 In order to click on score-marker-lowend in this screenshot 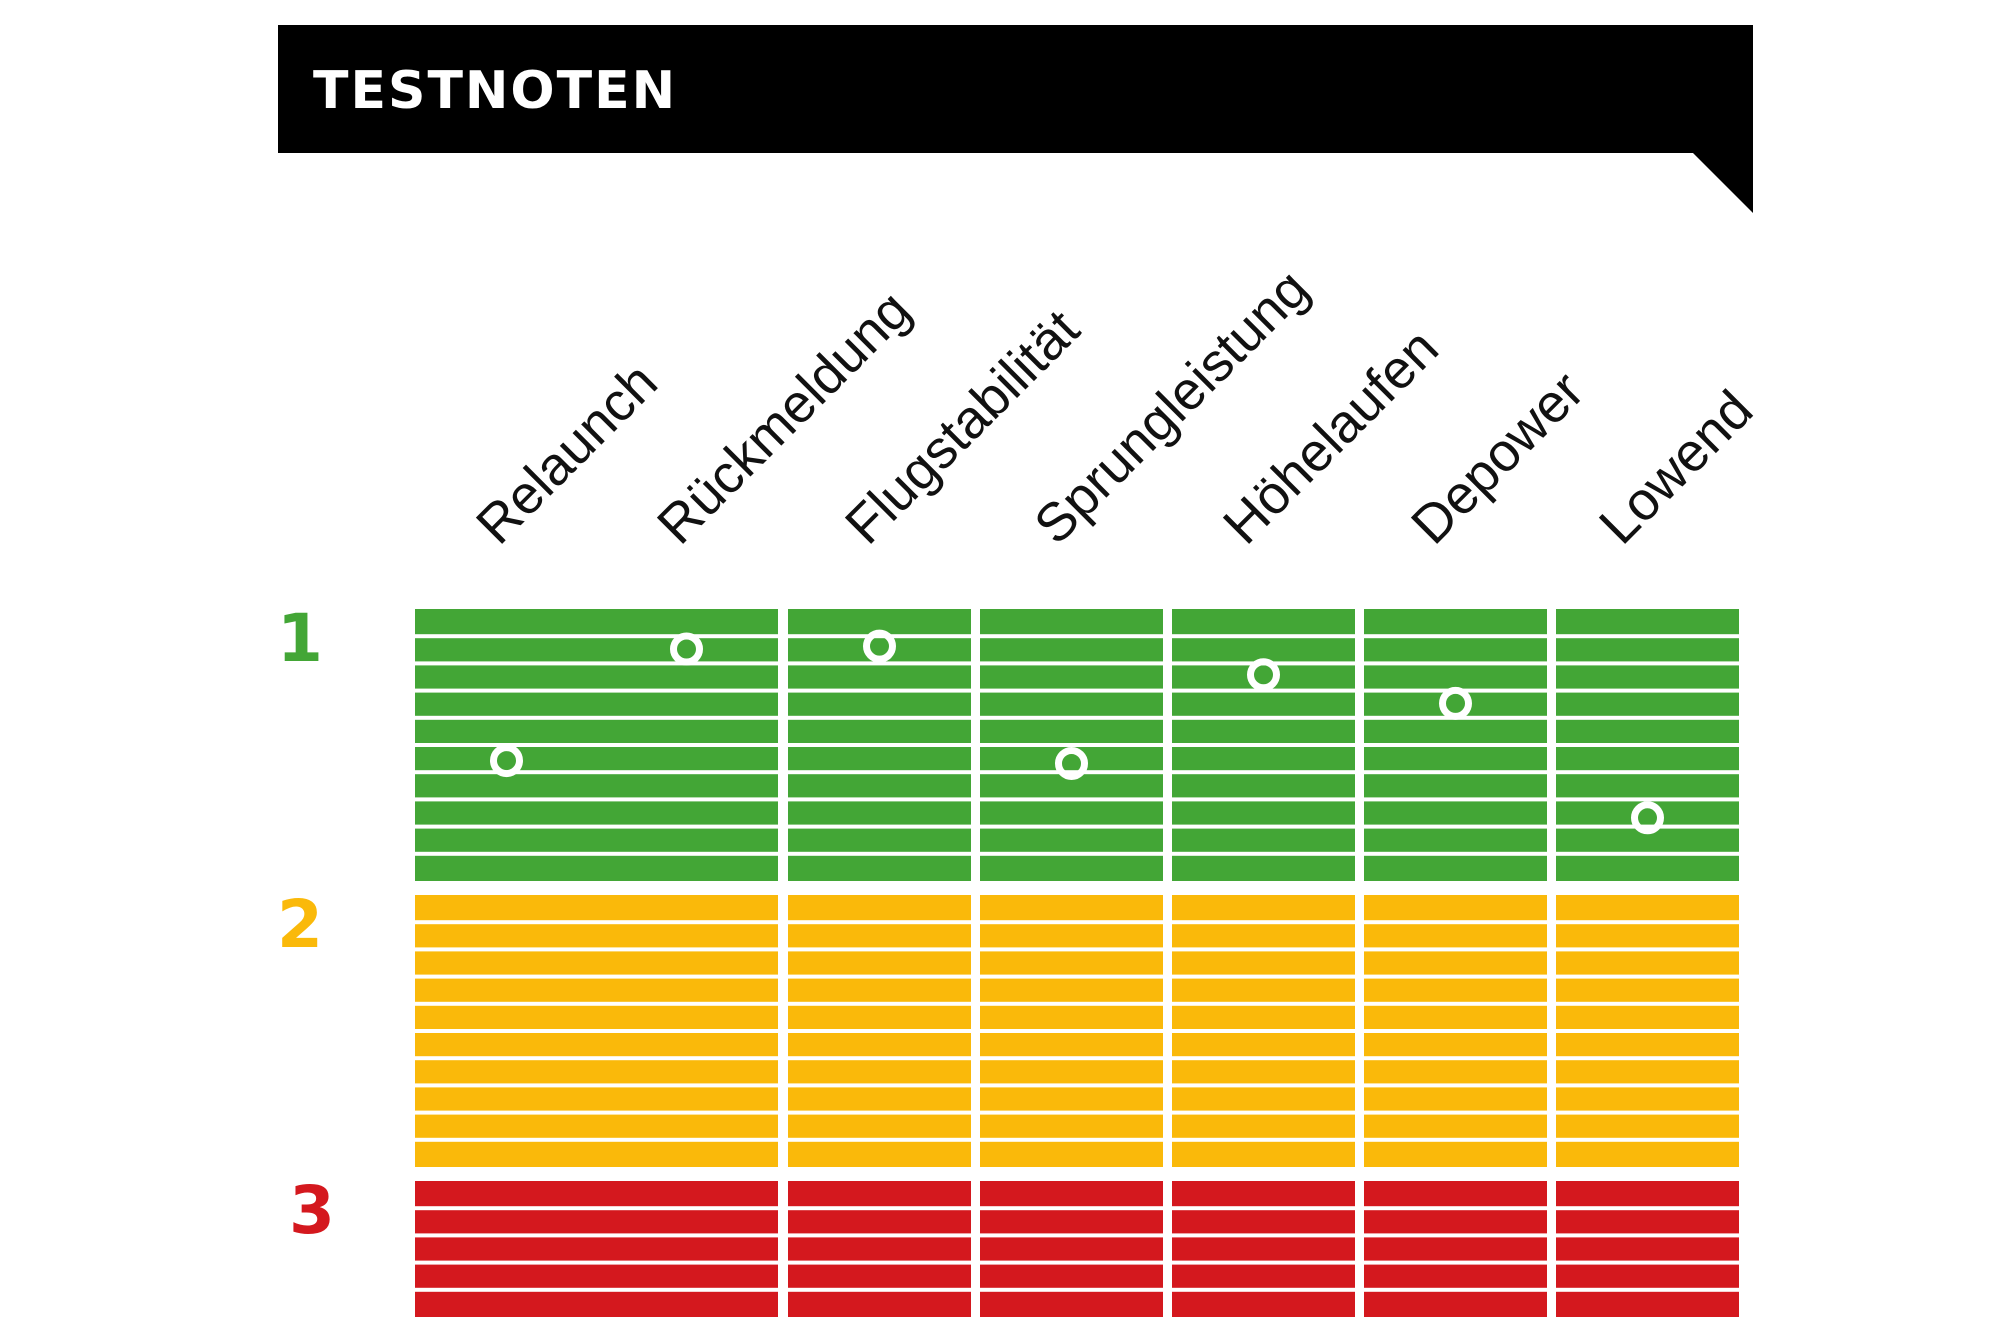, I will do `click(1647, 818)`.